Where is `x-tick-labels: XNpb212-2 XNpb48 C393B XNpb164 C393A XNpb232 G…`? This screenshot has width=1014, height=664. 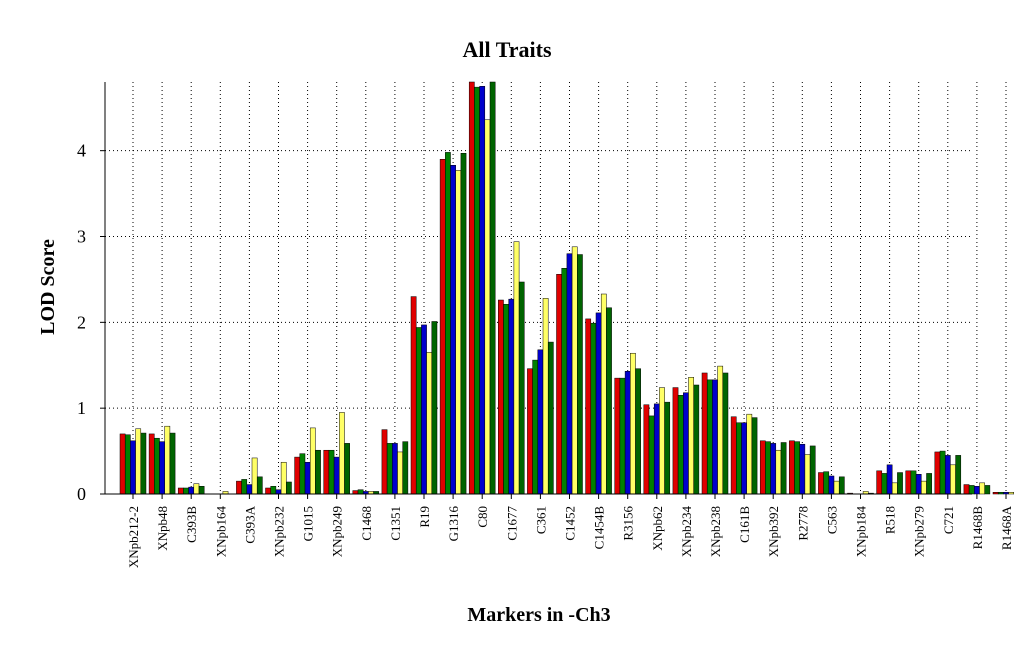
x-tick-labels: XNpb212-2 XNpb48 C393B XNpb164 C393A XNpb232 G… is located at coordinates (570, 536).